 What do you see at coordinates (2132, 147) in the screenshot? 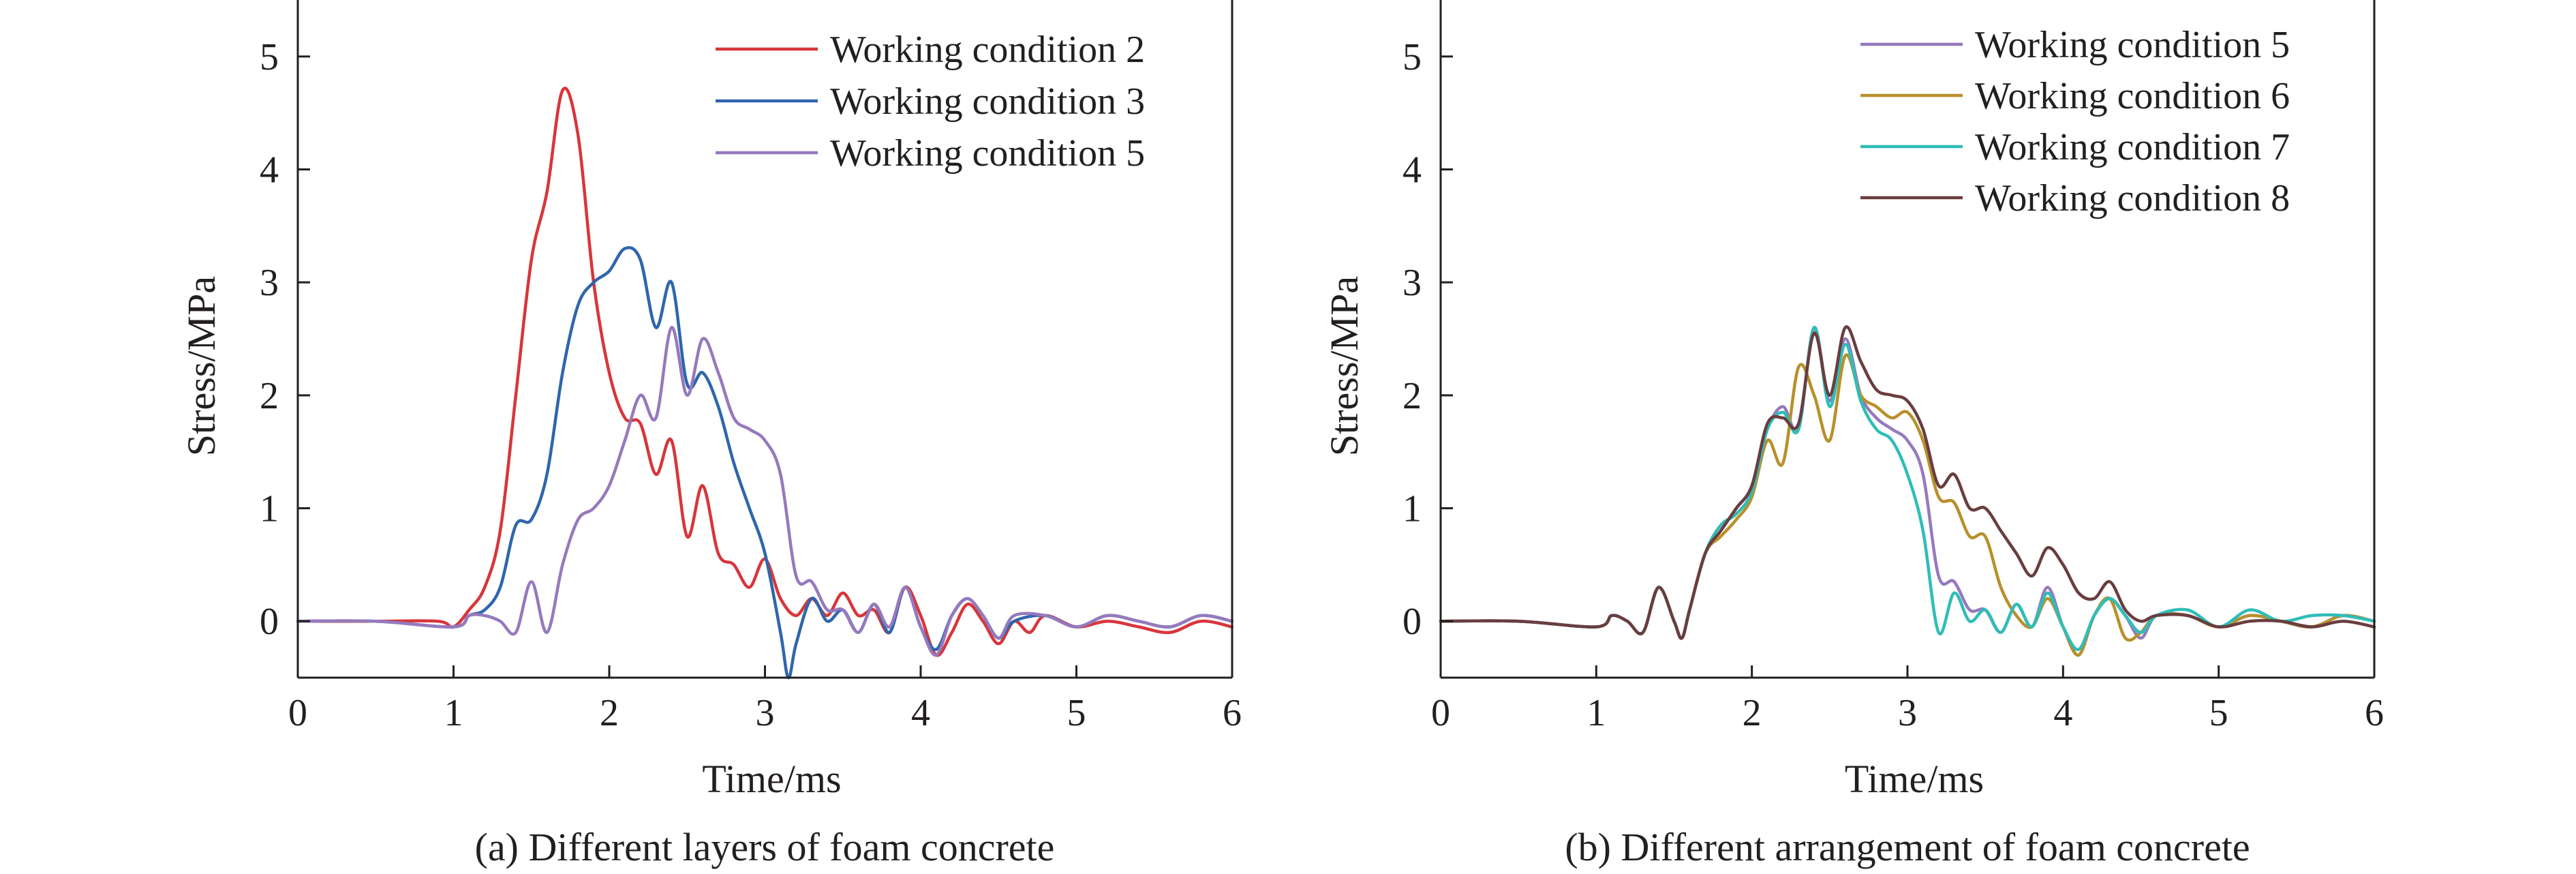
I see `legend-label: Working condition 7` at bounding box center [2132, 147].